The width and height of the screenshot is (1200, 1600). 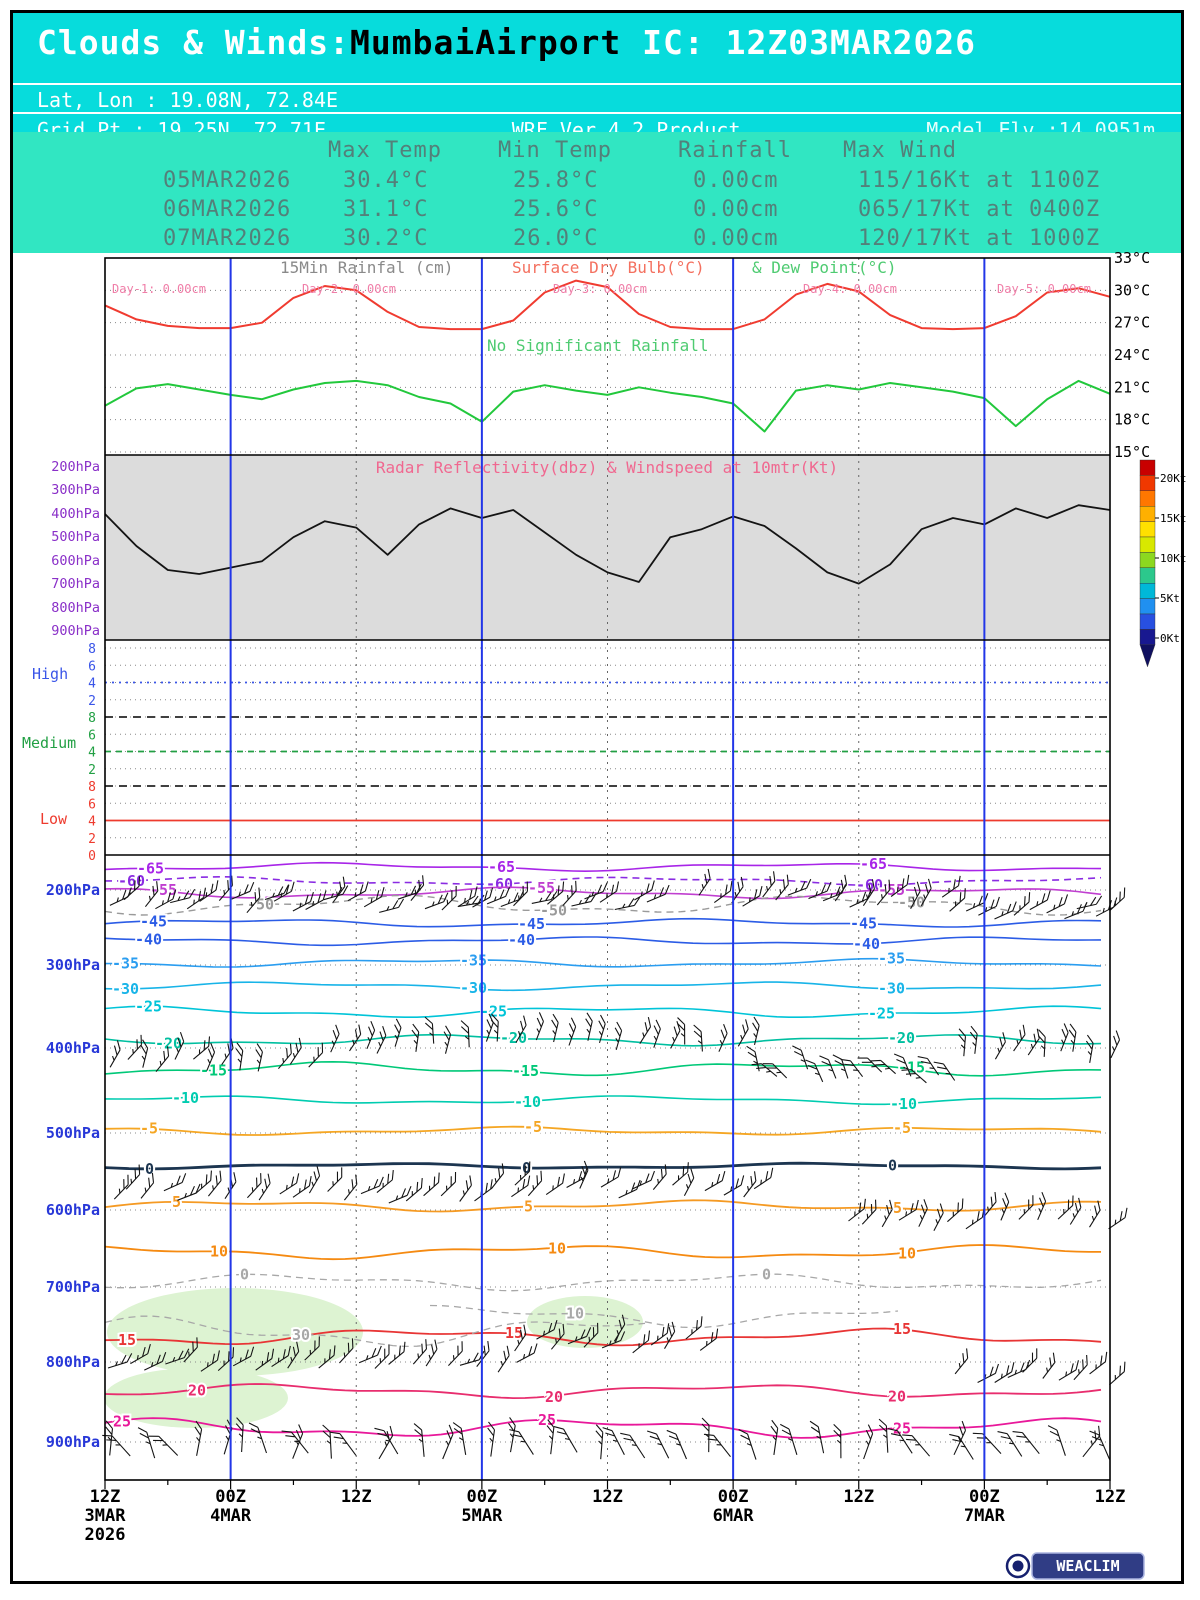 What do you see at coordinates (75, 631) in the screenshot?
I see `radar-pressure-label: 900hPa` at bounding box center [75, 631].